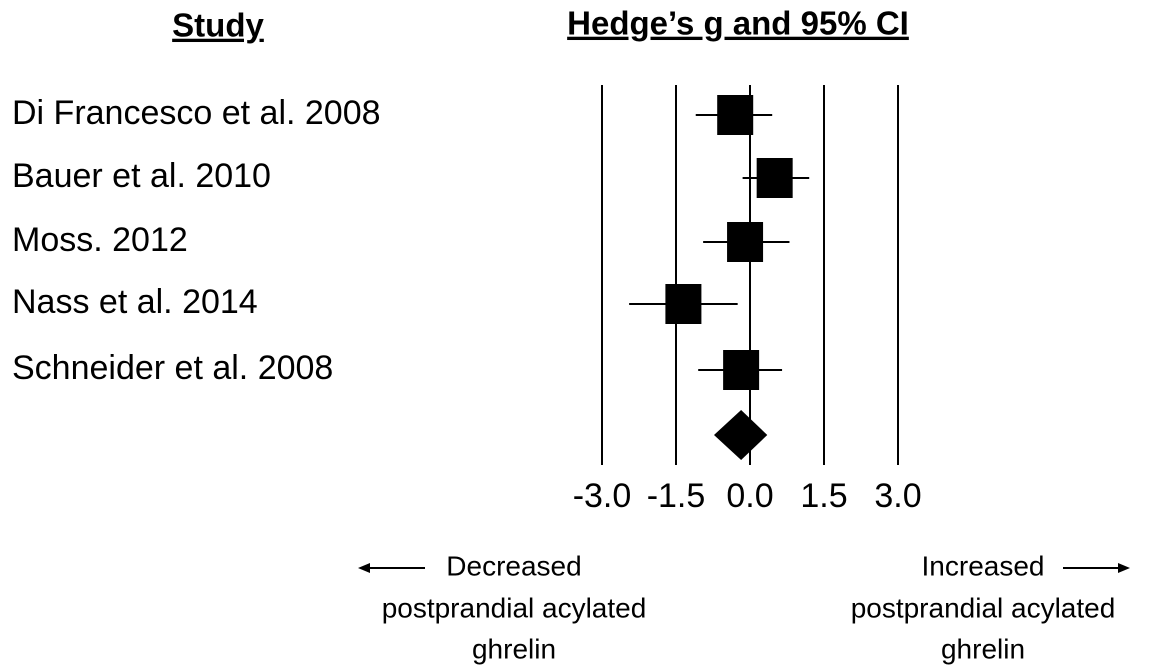  What do you see at coordinates (391, 568) in the screenshot?
I see `arrow-left` at bounding box center [391, 568].